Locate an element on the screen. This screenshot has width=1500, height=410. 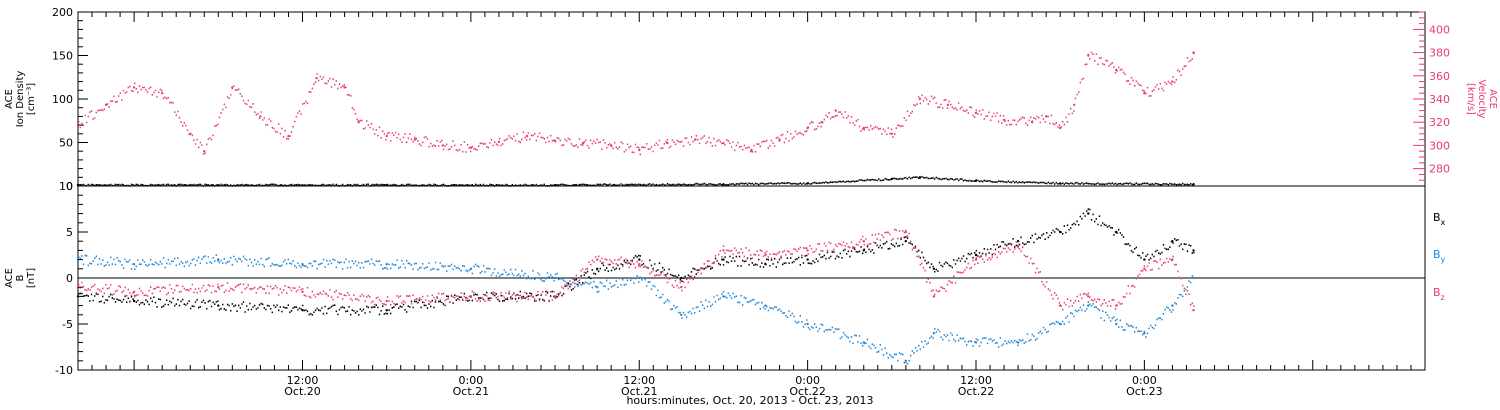
ion-density-series-trace is located at coordinates (636, 181).